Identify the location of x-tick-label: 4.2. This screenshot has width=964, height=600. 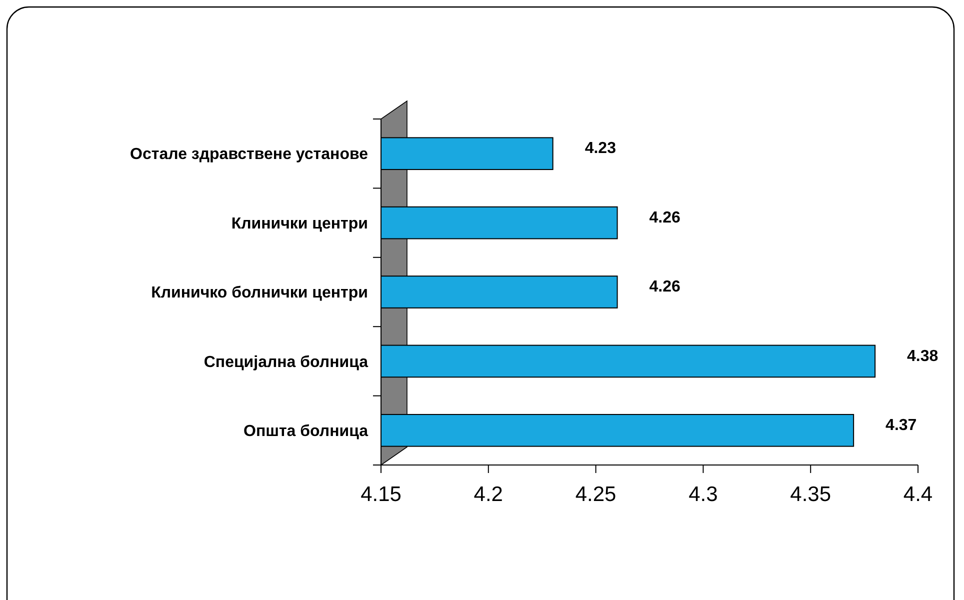
(488, 494).